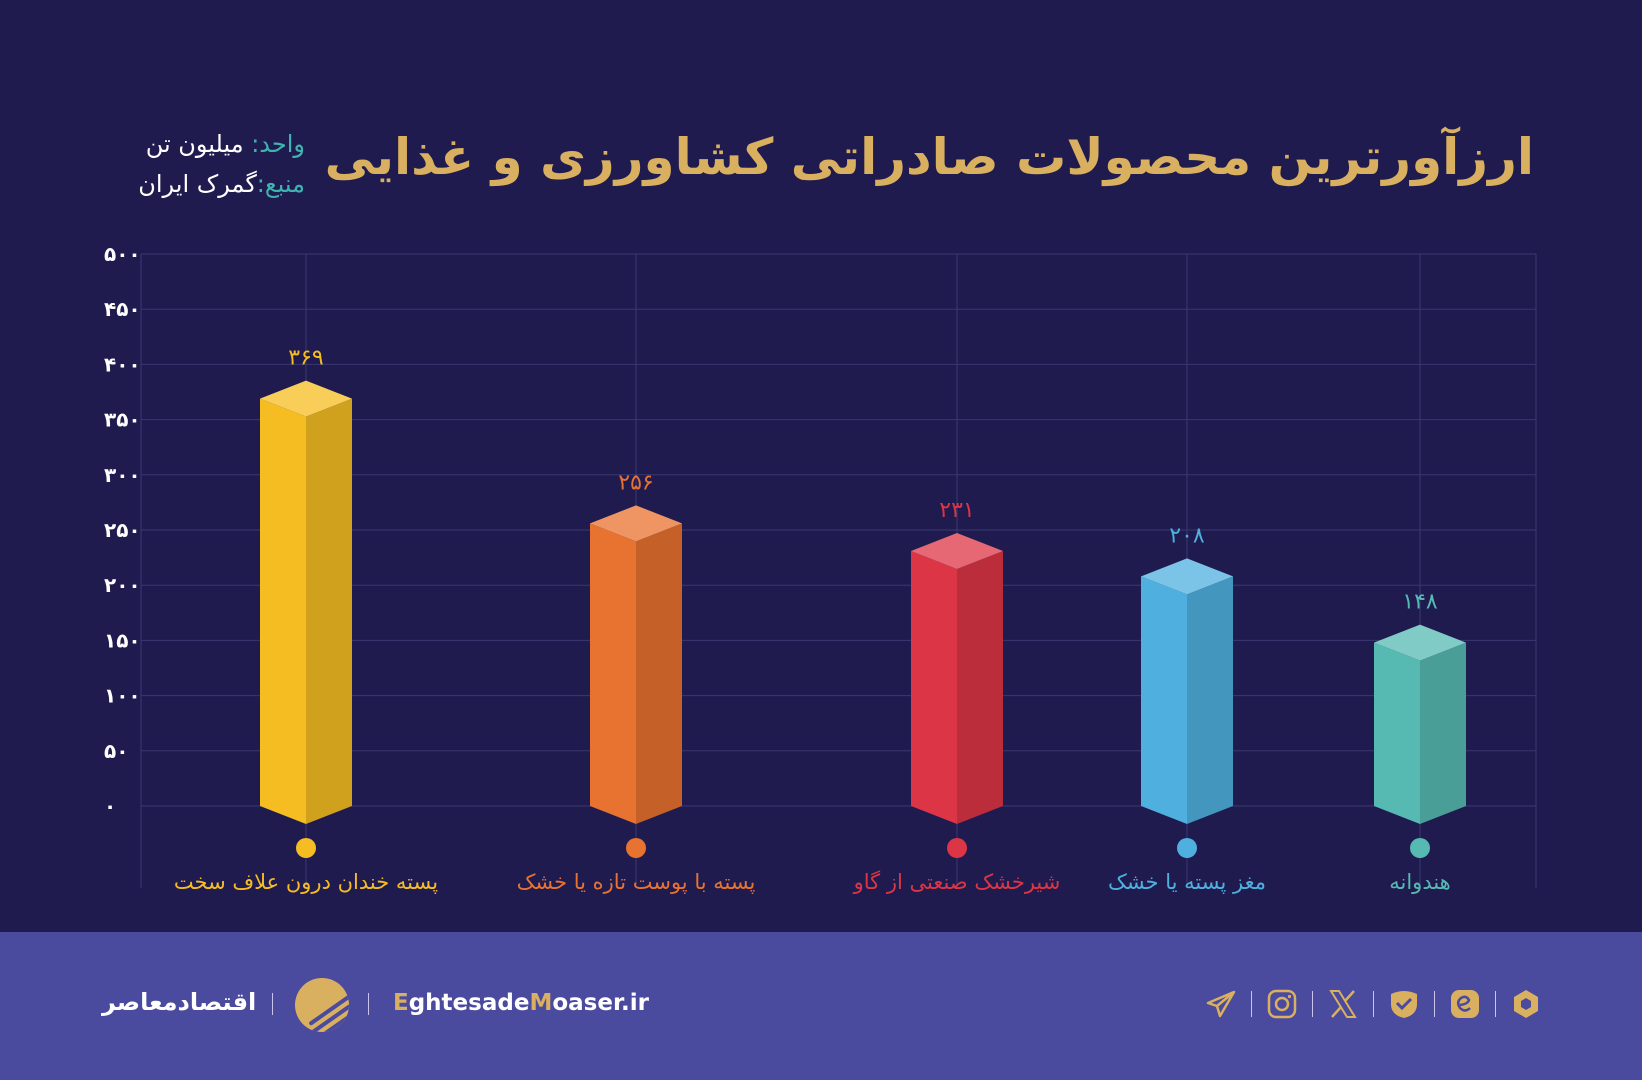 Image resolution: width=1642 pixels, height=1080 pixels. I want to click on y-tick-label: ۵۰۰, so click(122, 254).